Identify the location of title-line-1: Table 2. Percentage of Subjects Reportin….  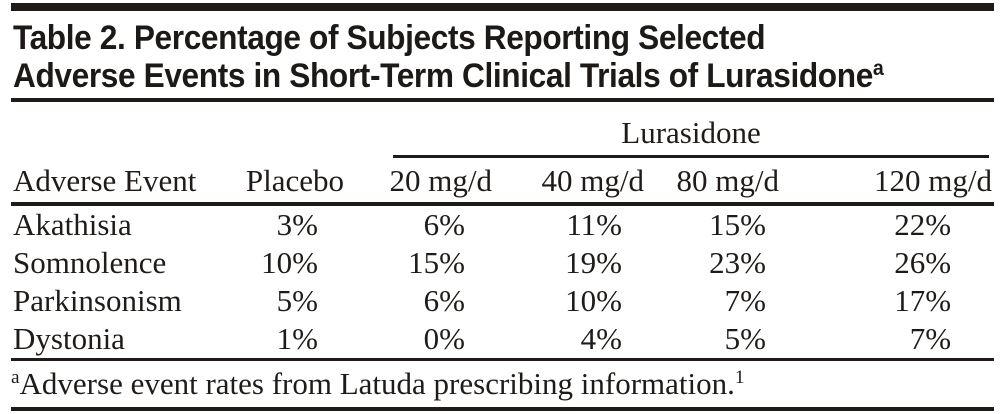
(389, 38).